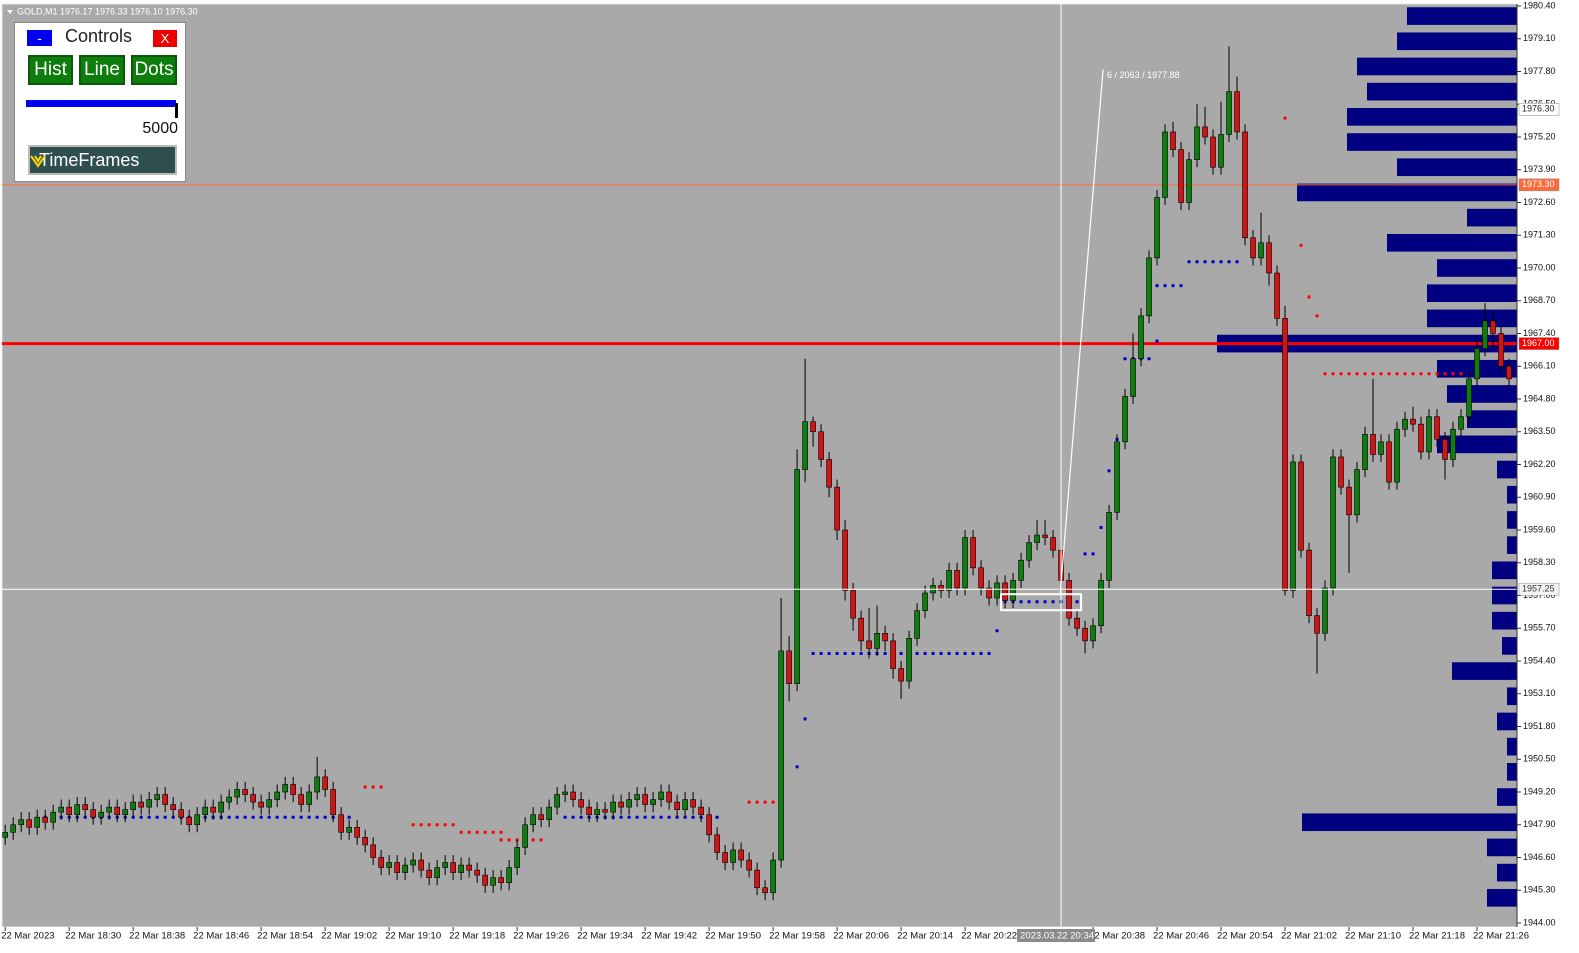 Image resolution: width=1579 pixels, height=953 pixels. What do you see at coordinates (107, 11) in the screenshot?
I see `symbol-info: GOLD,M1 1976.17 1976.33 1976.10 1976.30` at bounding box center [107, 11].